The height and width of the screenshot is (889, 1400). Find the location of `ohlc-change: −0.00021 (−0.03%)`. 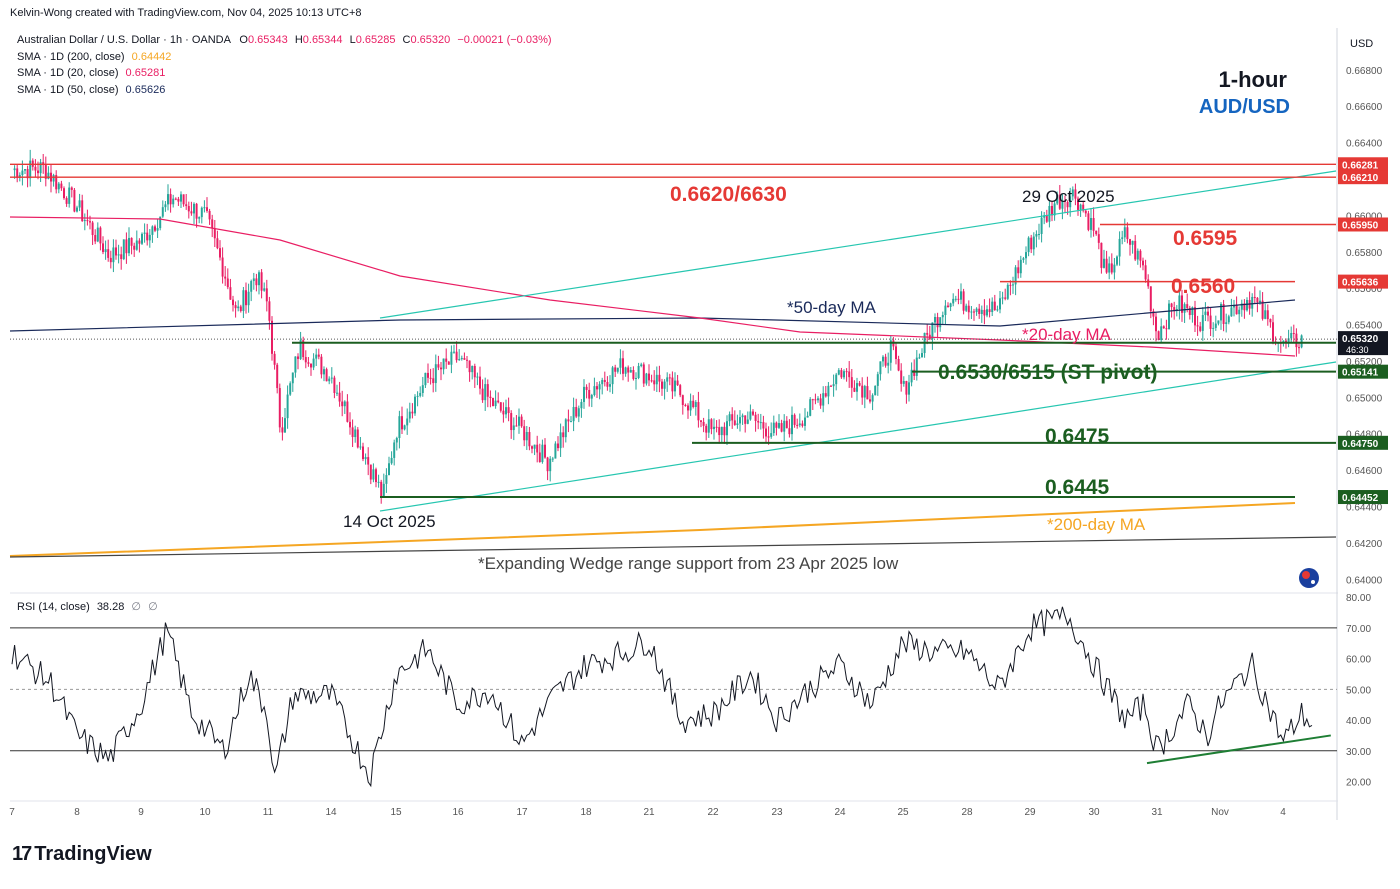

ohlc-change: −0.00021 (−0.03%) is located at coordinates (504, 40).